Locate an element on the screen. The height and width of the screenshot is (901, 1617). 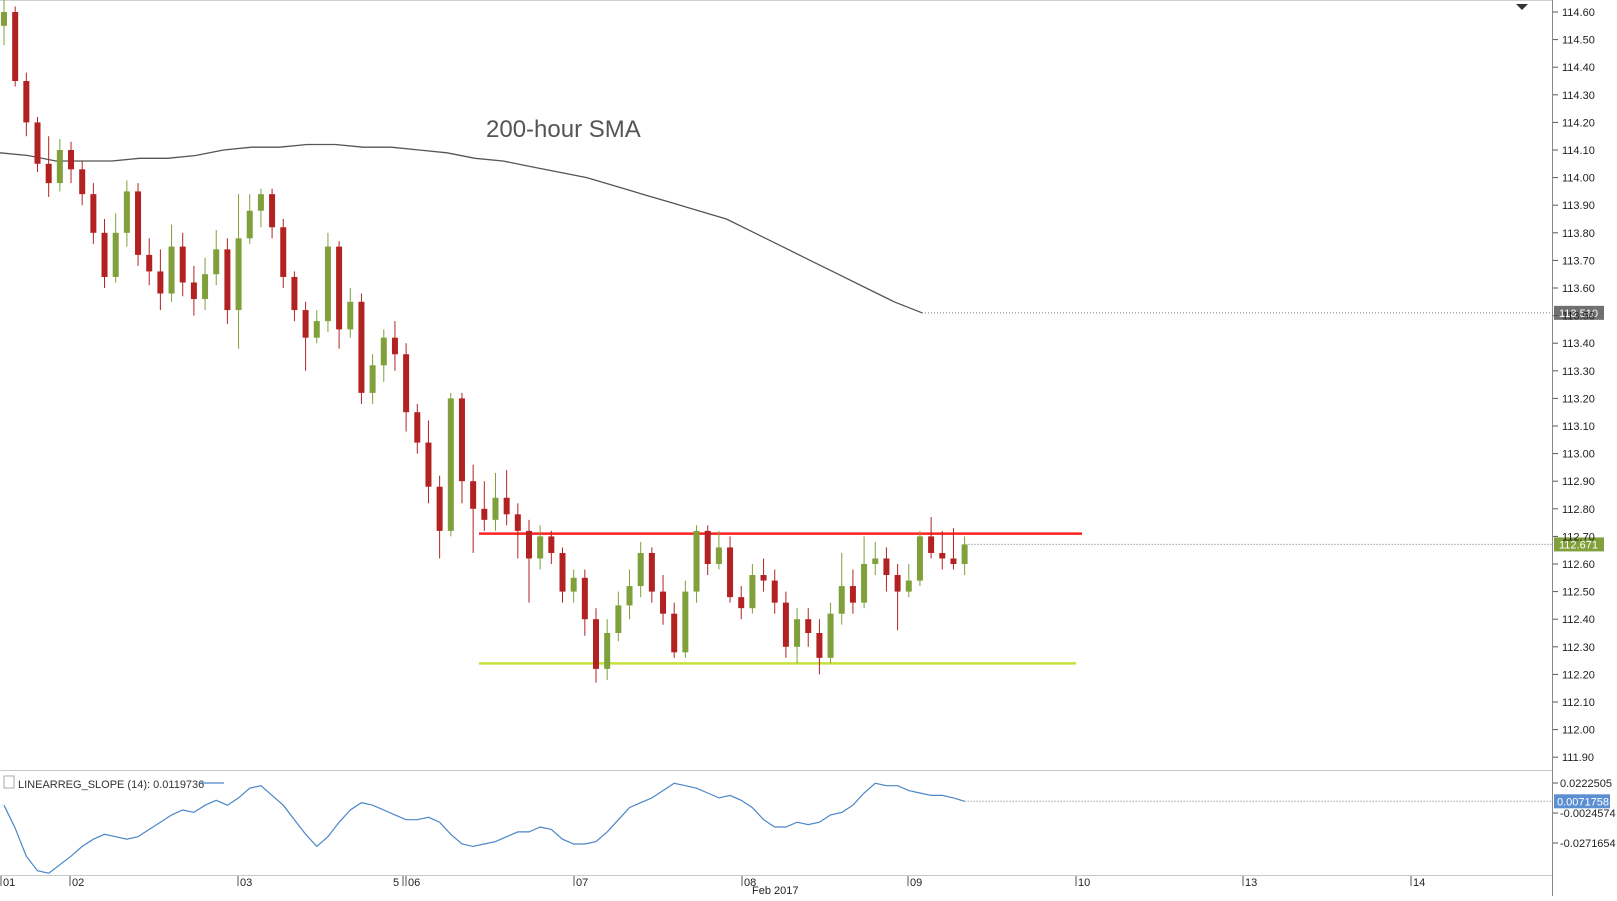
time-axis-day-label: 03 is located at coordinates (246, 883).